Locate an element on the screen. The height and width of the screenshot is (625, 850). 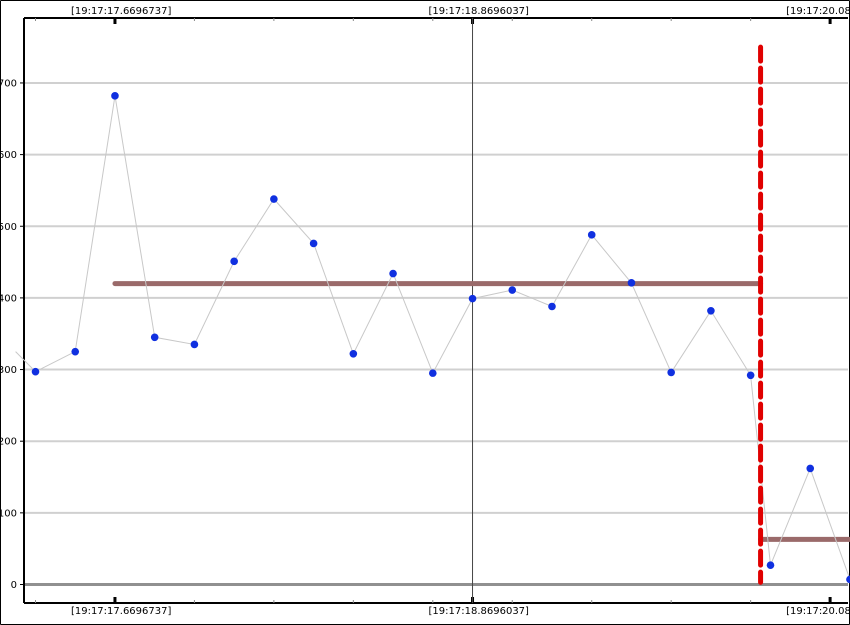
y-axis: 0 100 200 300 400 500 600 700 is located at coordinates (12, 334).